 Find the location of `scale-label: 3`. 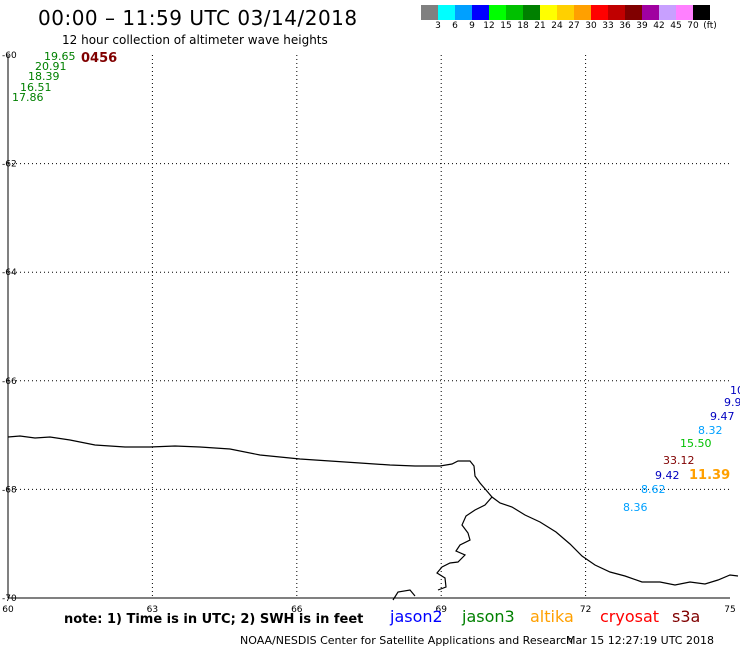

scale-label: 3 is located at coordinates (438, 26).